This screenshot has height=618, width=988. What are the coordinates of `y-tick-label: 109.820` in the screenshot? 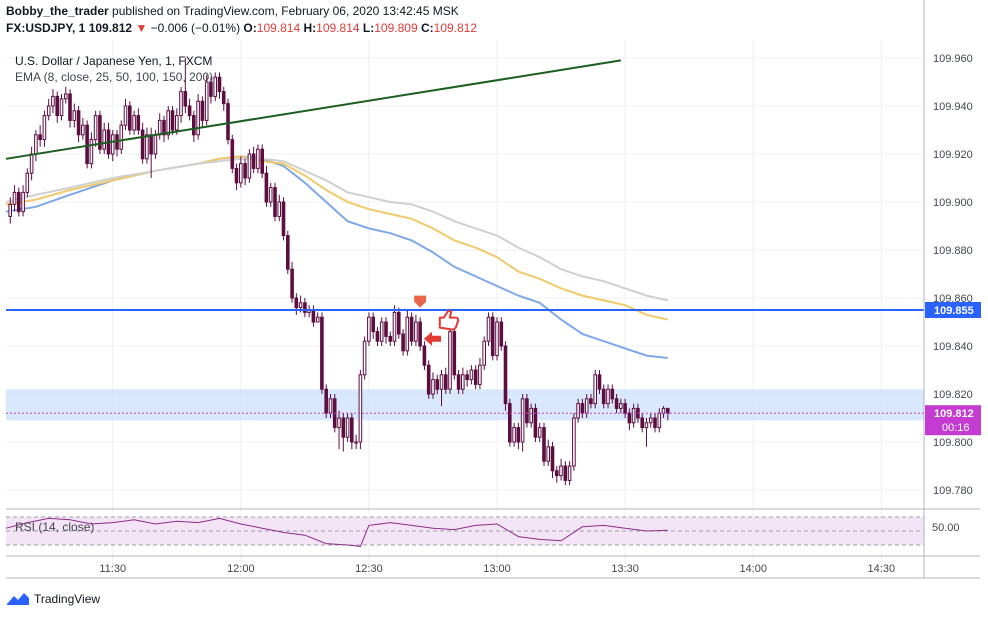 It's located at (953, 395).